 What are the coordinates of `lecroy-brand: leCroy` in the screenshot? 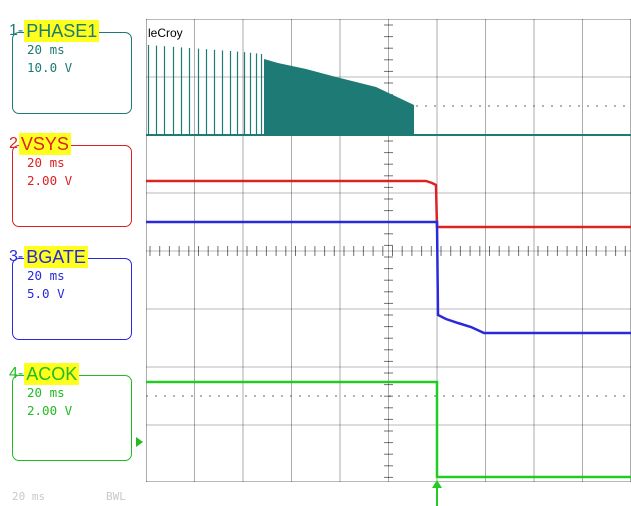 It's located at (165, 33).